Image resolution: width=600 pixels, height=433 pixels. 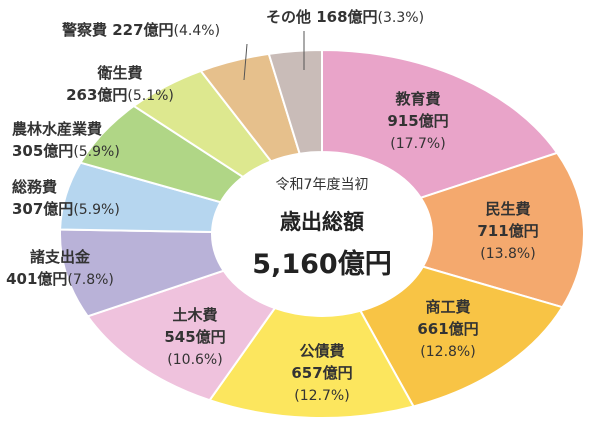 What do you see at coordinates (150, 96) in the screenshot?
I see `label-pct: (5.1%)` at bounding box center [150, 96].